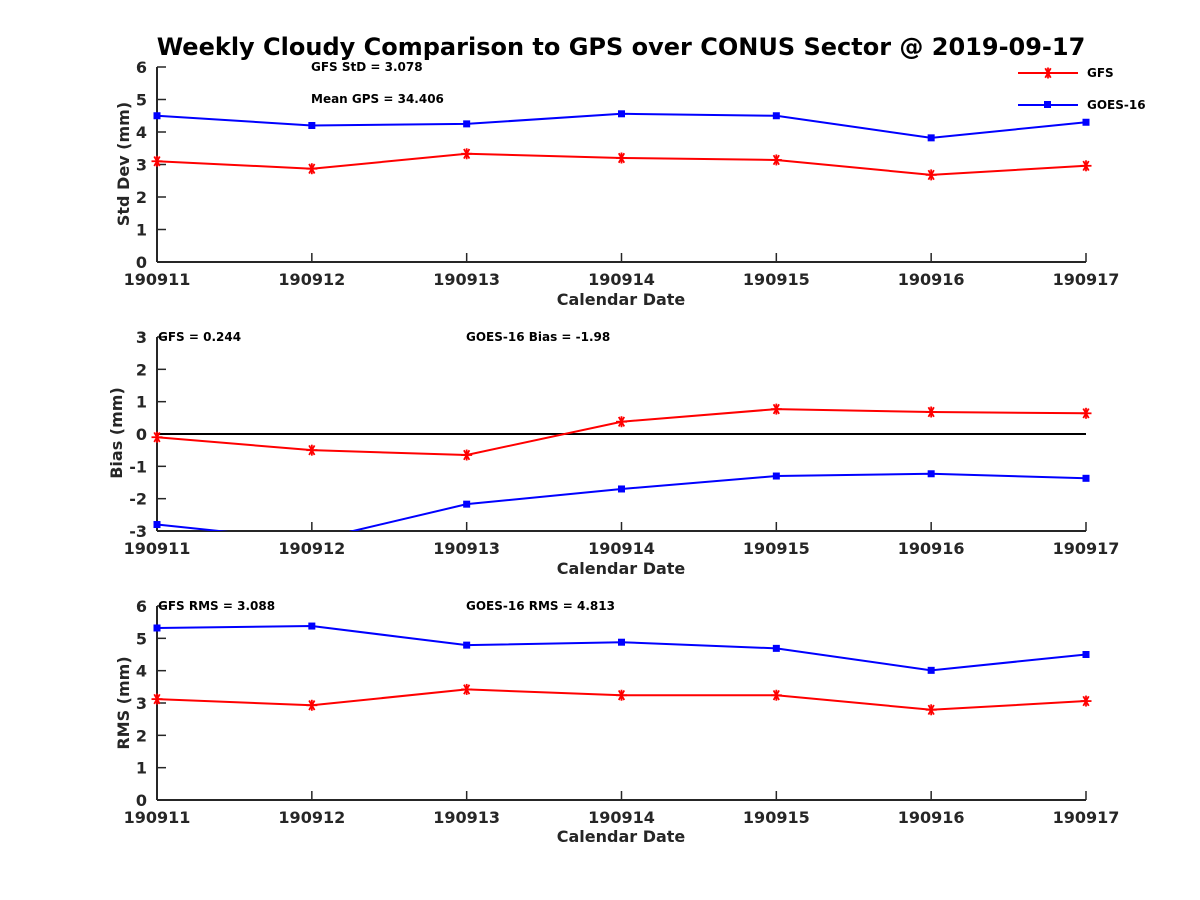 This screenshot has width=1200, height=900. Describe the element at coordinates (931, 817) in the screenshot. I see `rms-x-tick-label: 190916` at that location.